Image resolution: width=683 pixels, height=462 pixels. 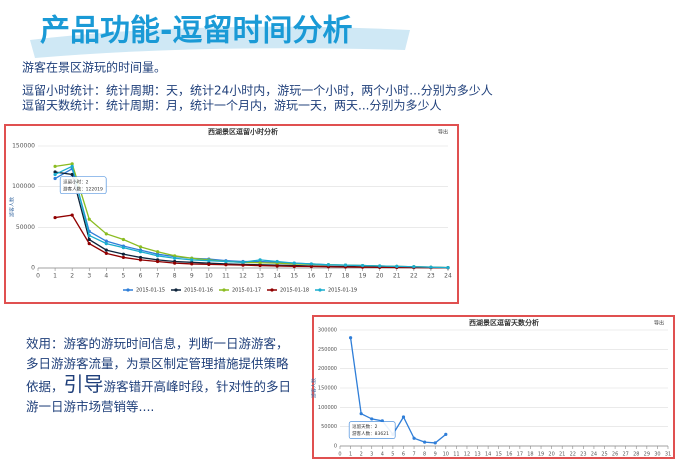 I want to click on x-tick-label: 2, so click(x=361, y=455).